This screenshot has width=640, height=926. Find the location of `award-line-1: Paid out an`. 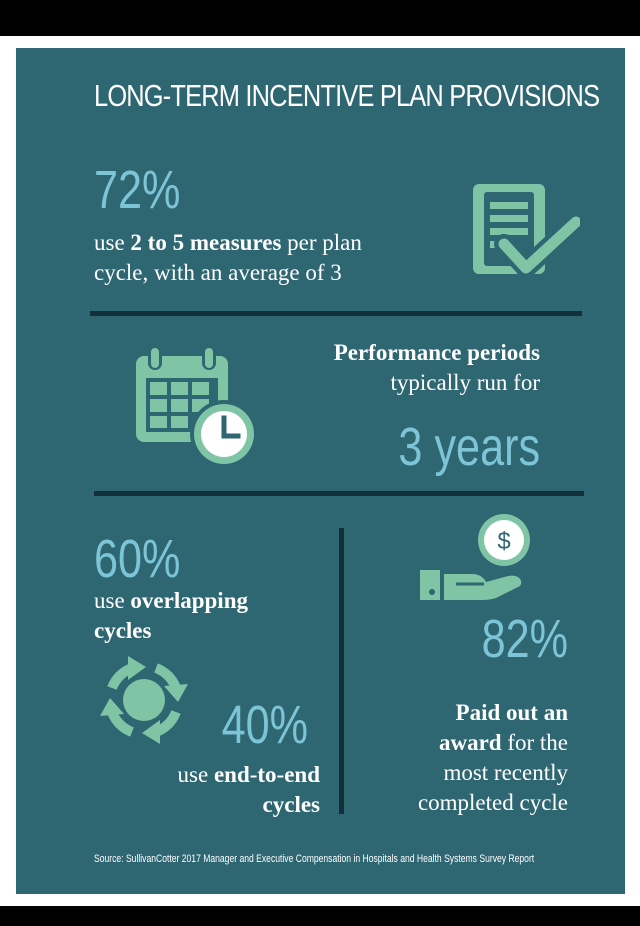

award-line-1: Paid out an is located at coordinates (511, 712).